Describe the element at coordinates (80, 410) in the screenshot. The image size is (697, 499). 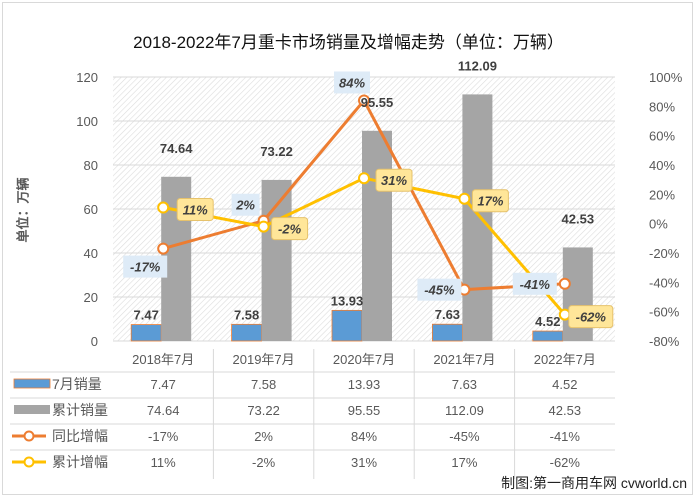
I see `legend-name: 累计销量` at that location.